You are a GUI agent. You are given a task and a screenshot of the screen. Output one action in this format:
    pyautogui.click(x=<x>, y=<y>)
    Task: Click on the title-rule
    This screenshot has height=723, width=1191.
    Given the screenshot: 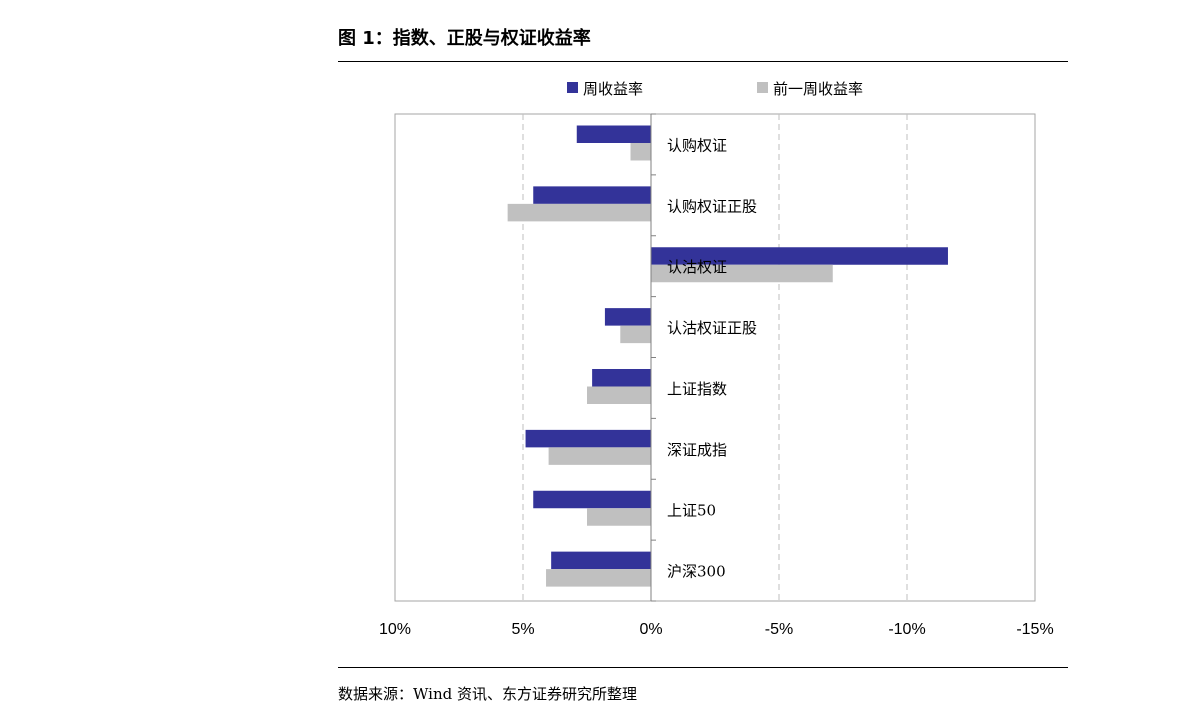 What is the action you would take?
    pyautogui.click(x=703, y=61)
    